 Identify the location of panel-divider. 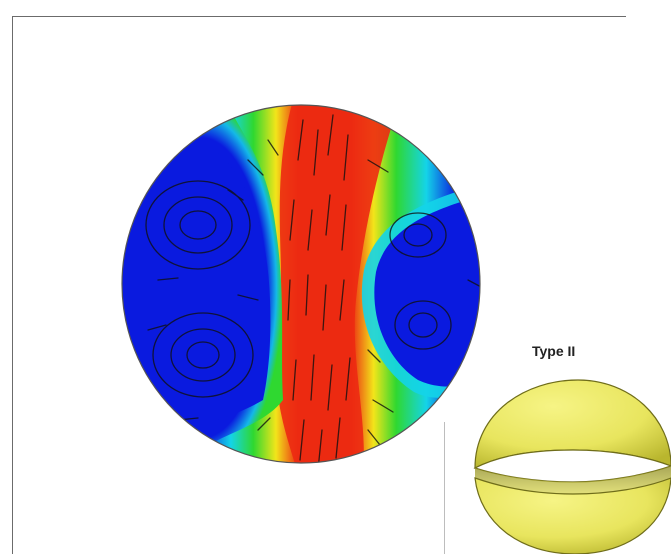
(444, 488).